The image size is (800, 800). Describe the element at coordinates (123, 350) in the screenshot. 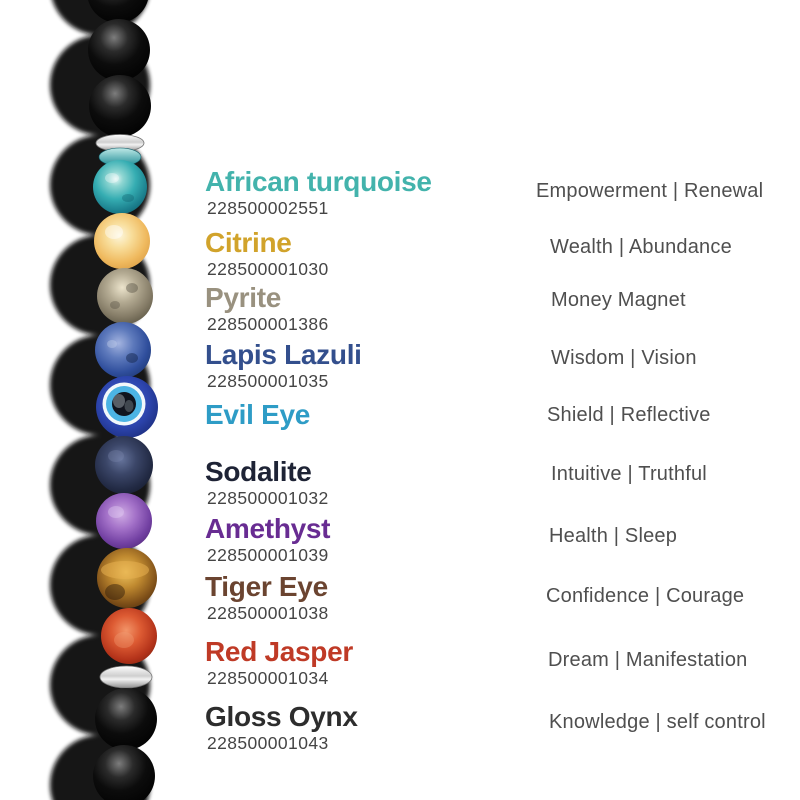

I see `bead-lapis-lazuli` at that location.